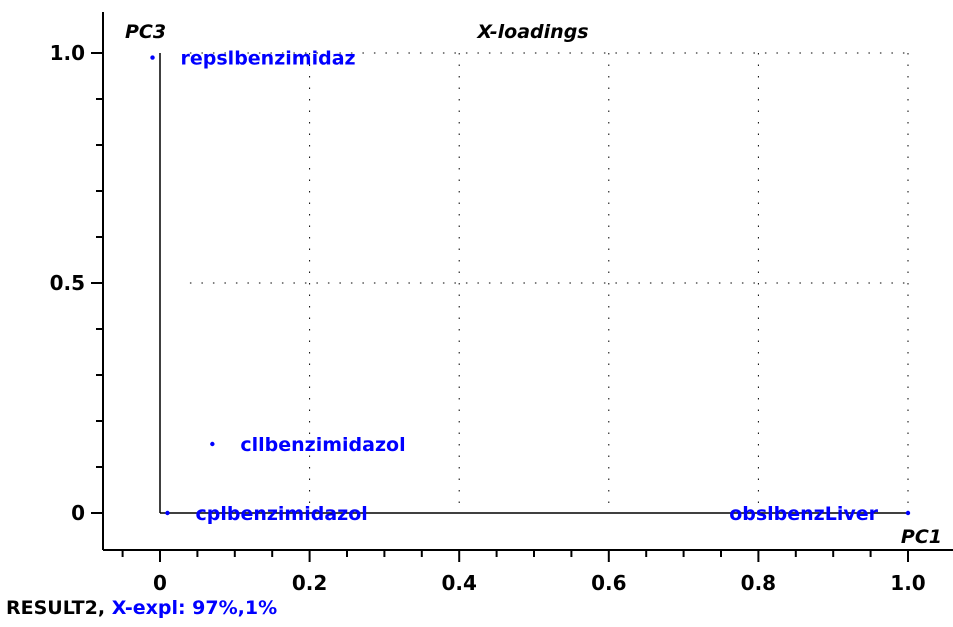 Image resolution: width=953 pixels, height=627 pixels. I want to click on y-tick-label: 0.5, so click(67, 283).